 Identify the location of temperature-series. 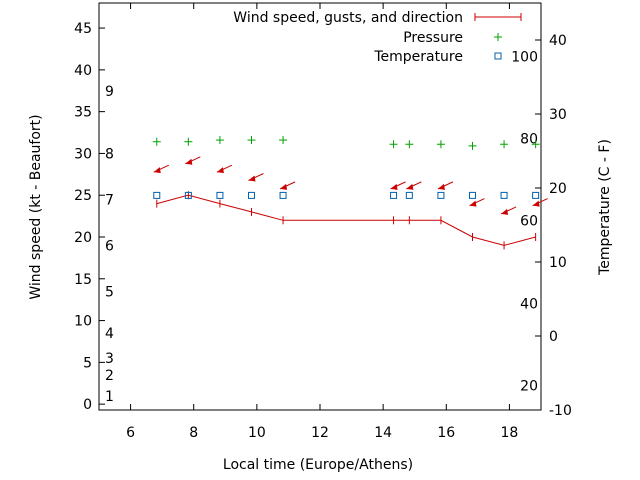
(346, 195).